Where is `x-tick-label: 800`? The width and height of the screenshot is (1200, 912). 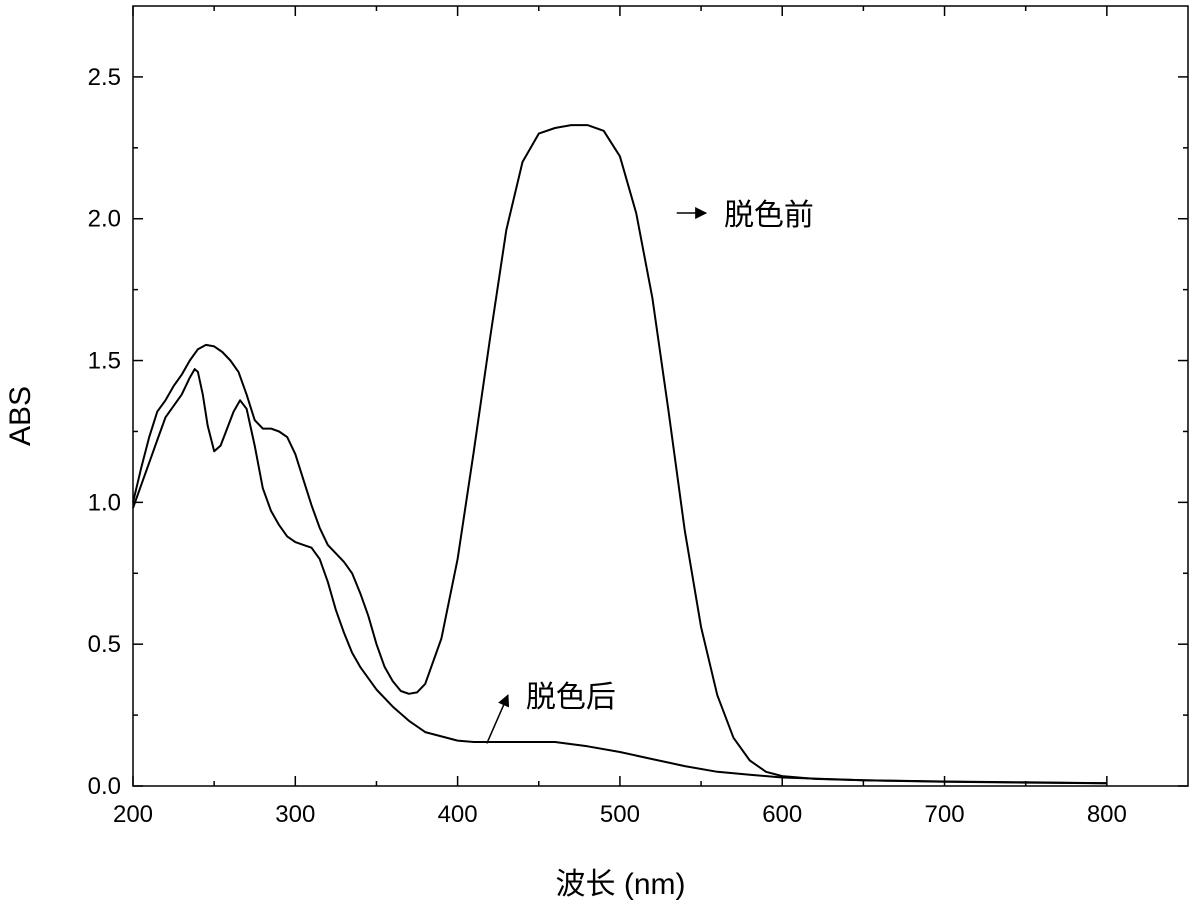
x-tick-label: 800 is located at coordinates (1107, 814).